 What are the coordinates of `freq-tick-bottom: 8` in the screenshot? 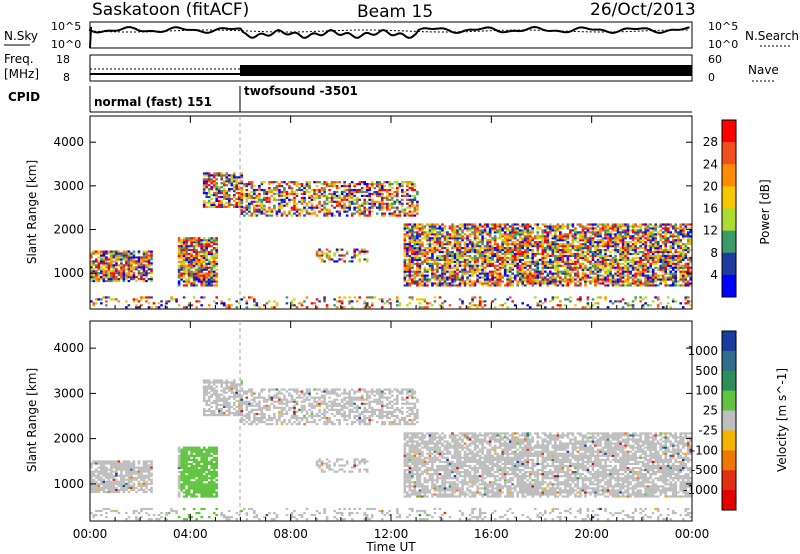 It's located at (66, 77).